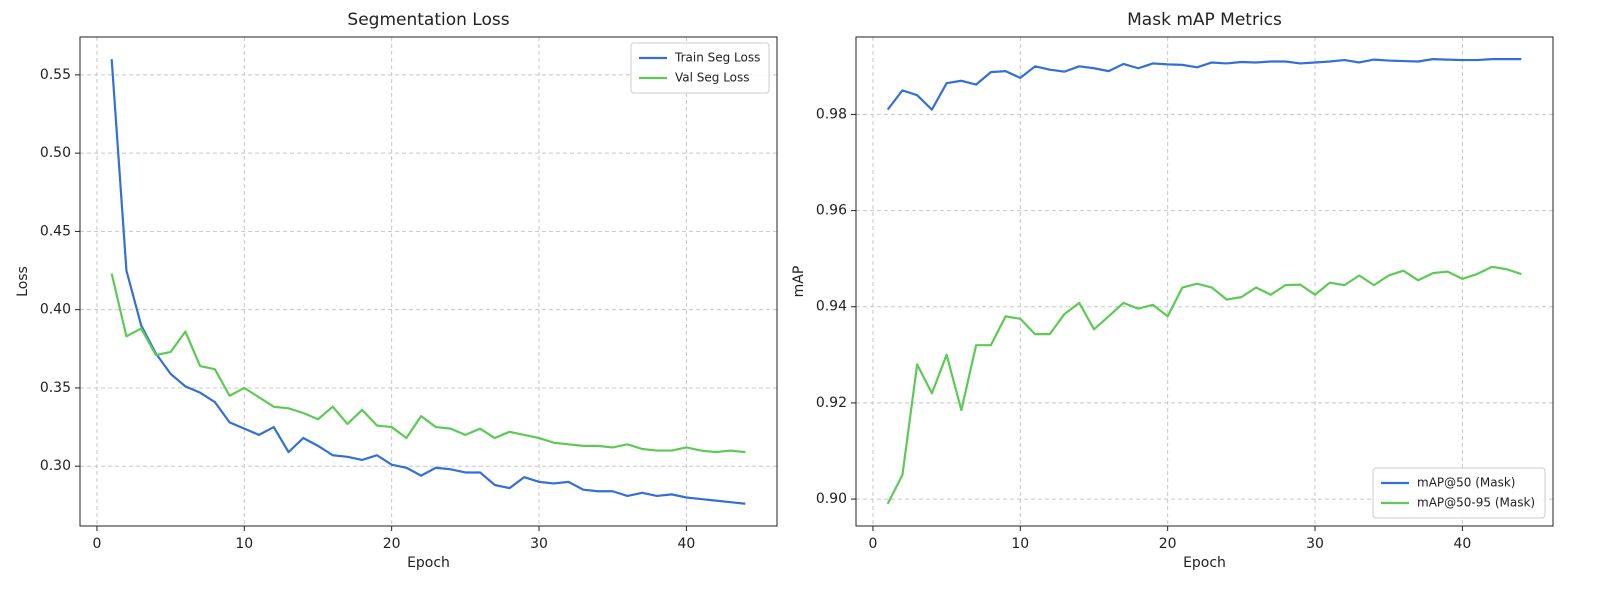 This screenshot has width=1600, height=600. Describe the element at coordinates (1466, 483) in the screenshot. I see `legend-label: mAP@50 (Mask)` at that location.